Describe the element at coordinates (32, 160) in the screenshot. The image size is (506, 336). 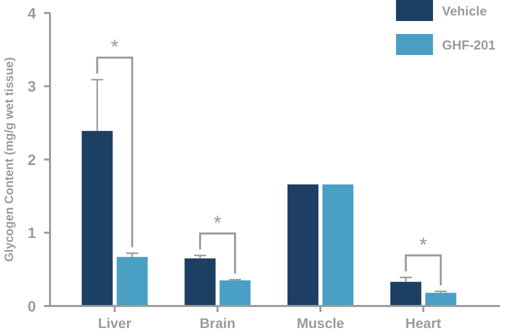
I see `y-tick-label: 2` at that location.